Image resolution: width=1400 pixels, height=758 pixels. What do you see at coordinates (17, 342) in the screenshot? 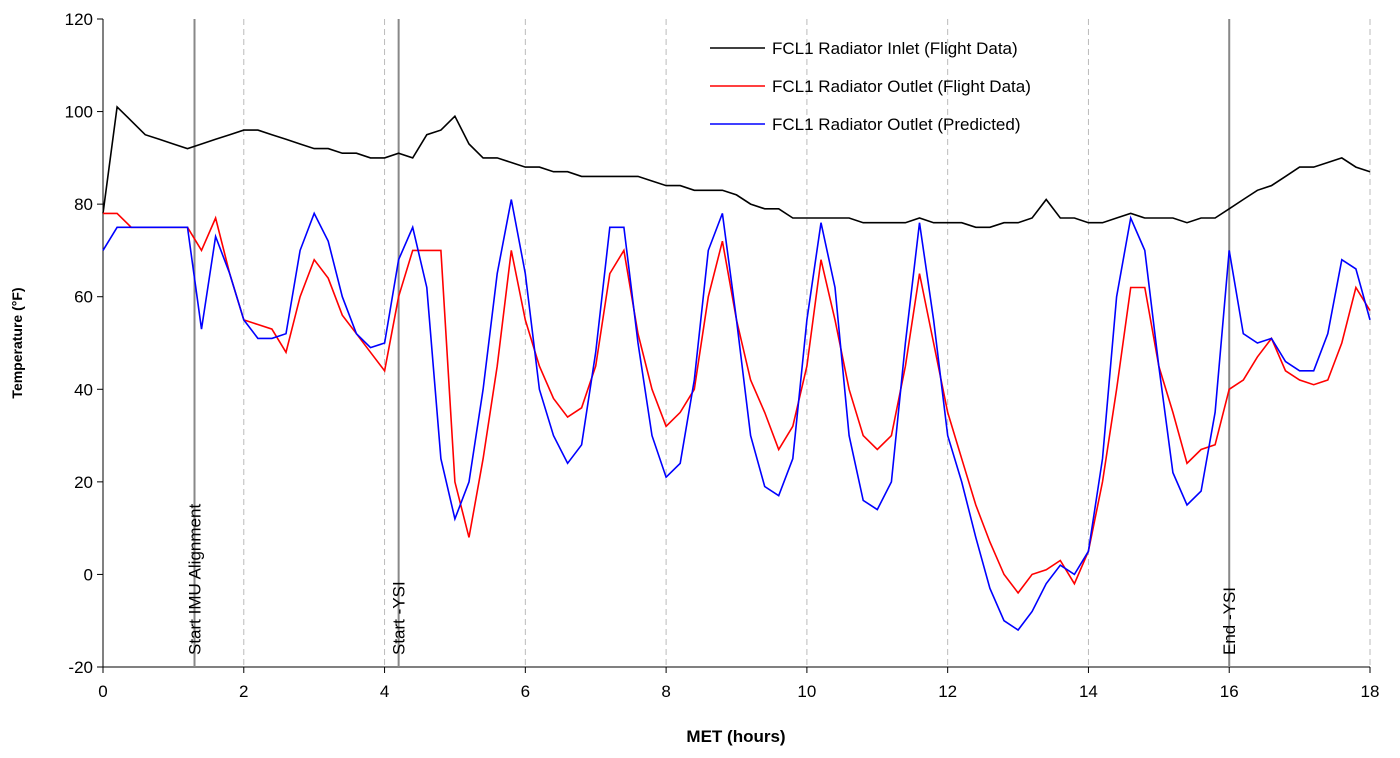
I see `y-axis-label: Temperature (°F)` at bounding box center [17, 342].